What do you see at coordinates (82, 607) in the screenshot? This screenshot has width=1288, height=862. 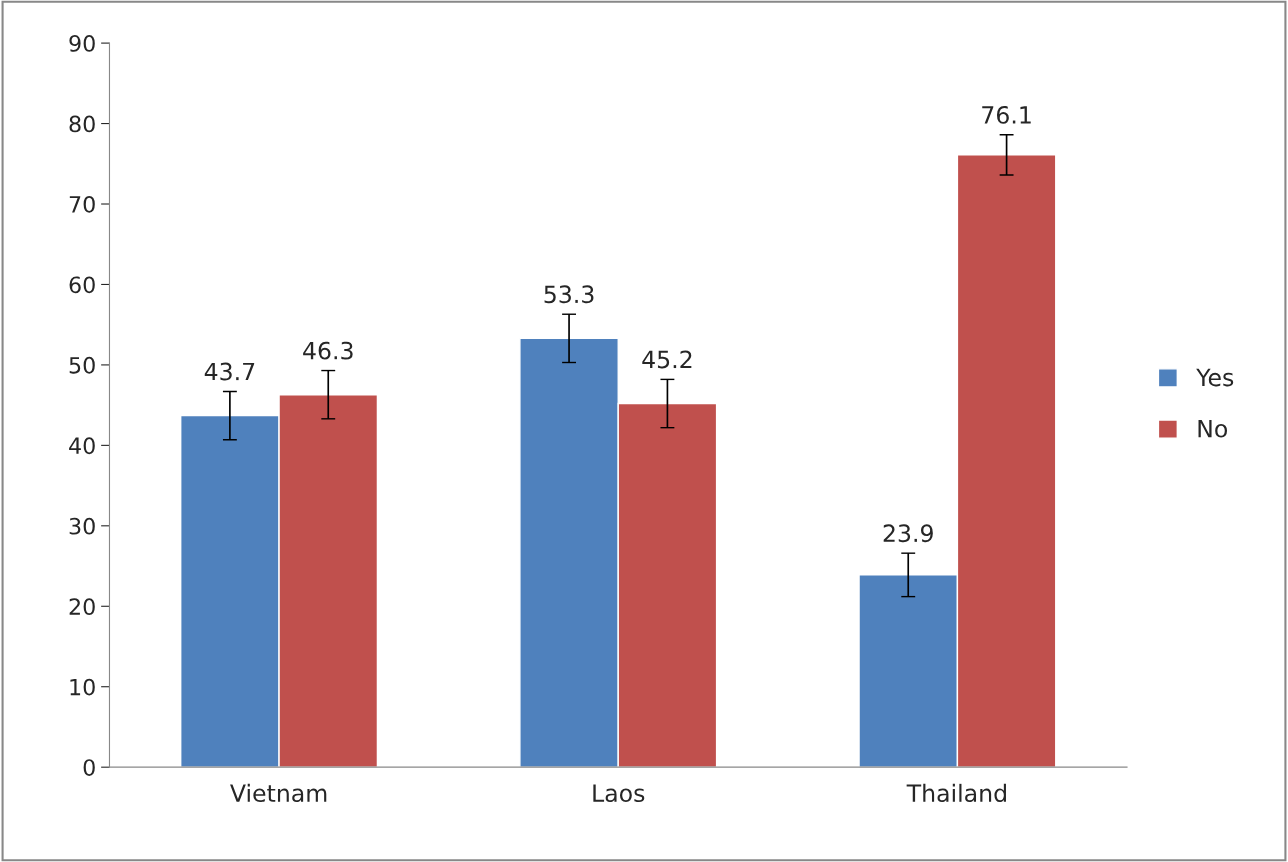 I see `y-tick-label: 20` at bounding box center [82, 607].